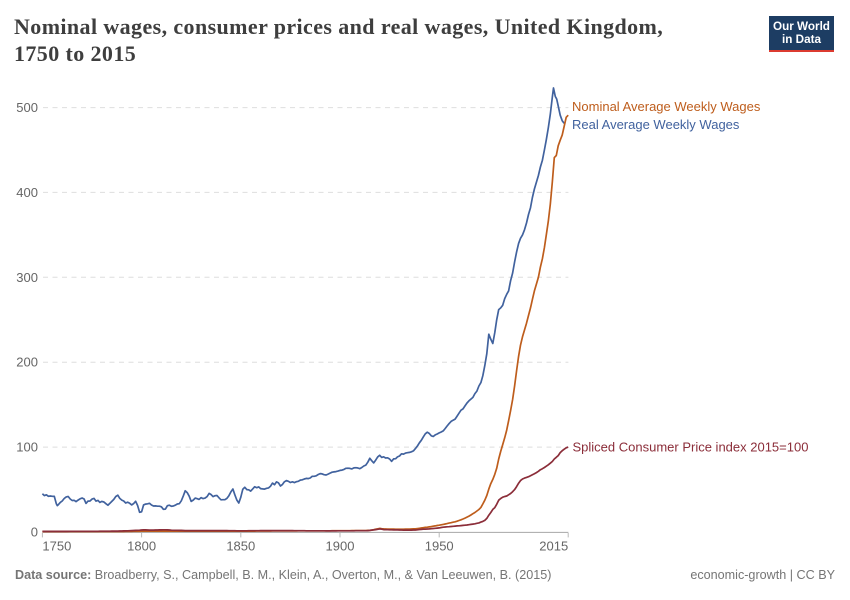 Image resolution: width=850 pixels, height=600 pixels. Describe the element at coordinates (656, 124) in the screenshot. I see `svg-text: Real Average Weekly Wages` at that location.